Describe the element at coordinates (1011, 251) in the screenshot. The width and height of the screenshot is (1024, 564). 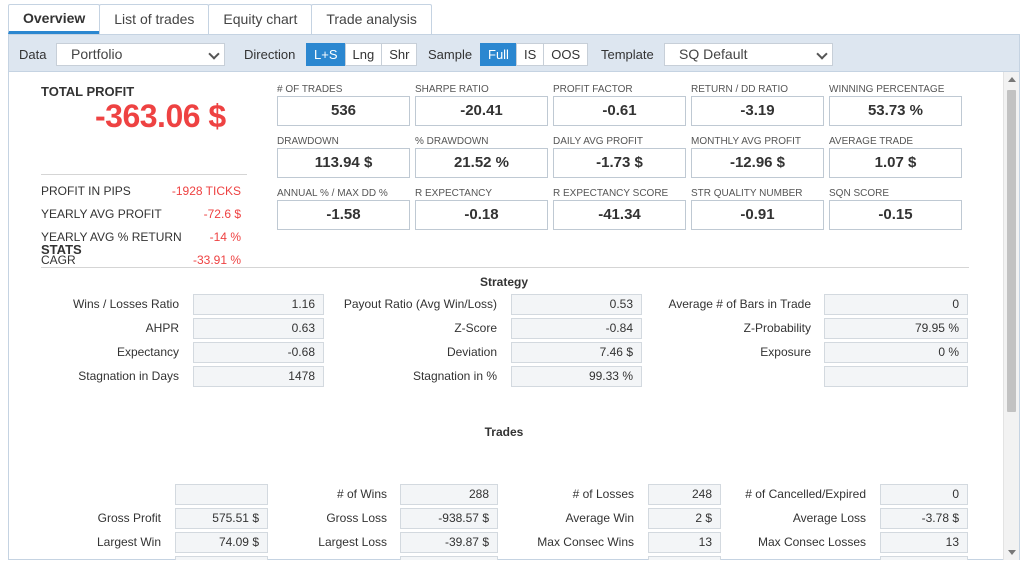
I see `scrollbar-thumb` at that location.